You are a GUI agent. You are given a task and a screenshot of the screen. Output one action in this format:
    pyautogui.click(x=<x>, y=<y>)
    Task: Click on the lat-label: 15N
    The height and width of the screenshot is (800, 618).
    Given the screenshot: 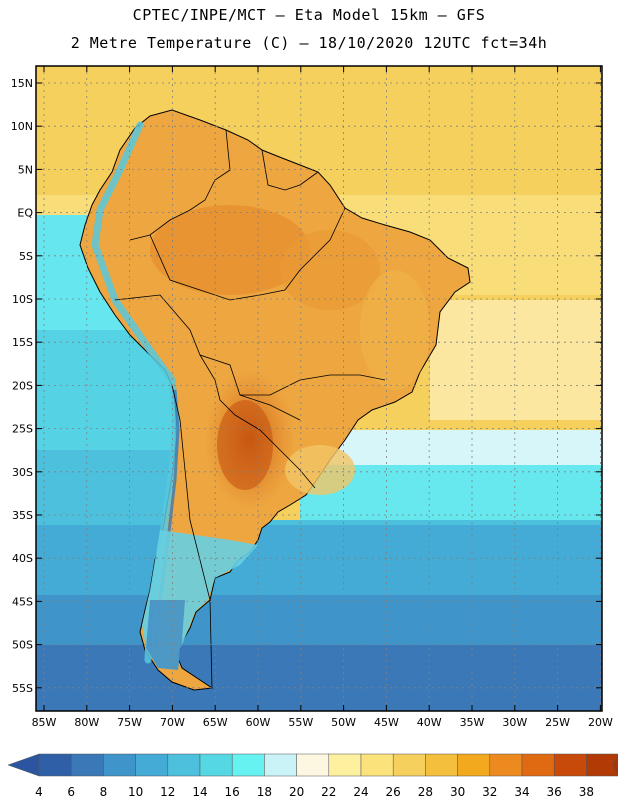 What is the action you would take?
    pyautogui.click(x=22, y=83)
    